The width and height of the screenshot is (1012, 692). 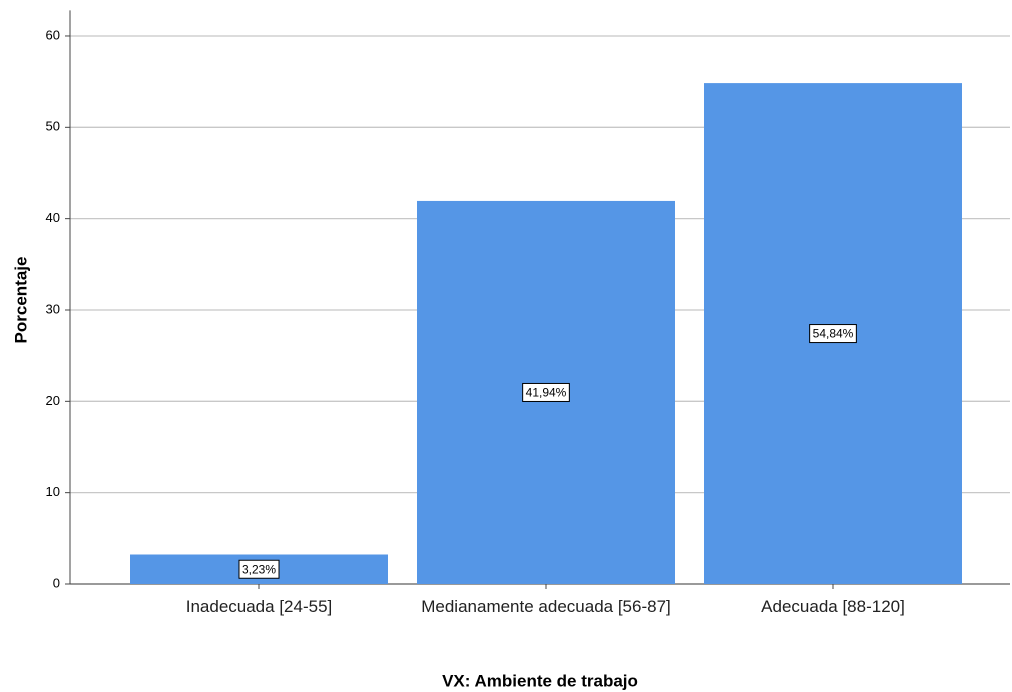 I want to click on y-tick-label: 40, so click(x=53, y=217).